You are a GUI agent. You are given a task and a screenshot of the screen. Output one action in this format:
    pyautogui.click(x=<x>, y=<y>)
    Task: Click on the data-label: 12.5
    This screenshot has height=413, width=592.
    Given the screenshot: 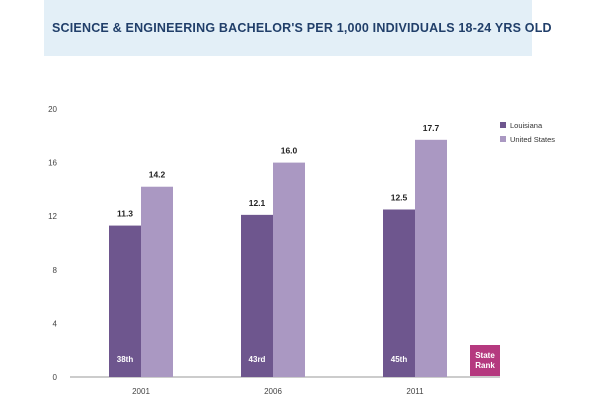 What is the action you would take?
    pyautogui.click(x=399, y=198)
    